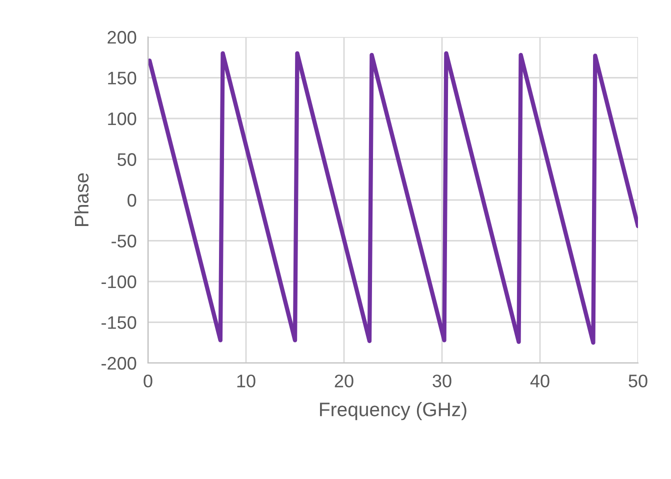  Describe the element at coordinates (124, 241) in the screenshot. I see `y-tick-label: -50` at that location.